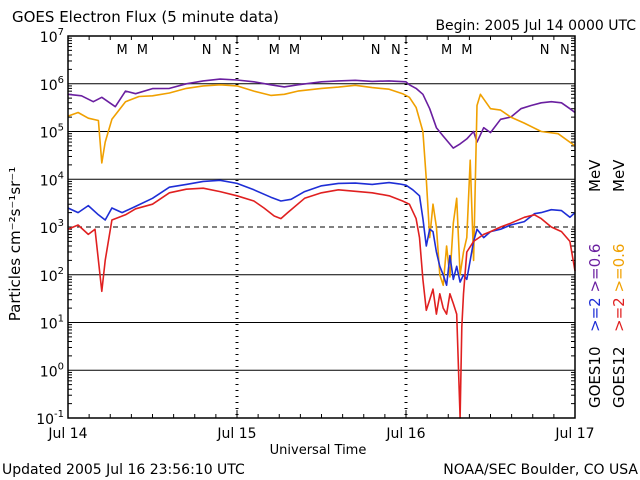  Describe the element at coordinates (619, 377) in the screenshot. I see `legend-goes12: GOES12` at that location.